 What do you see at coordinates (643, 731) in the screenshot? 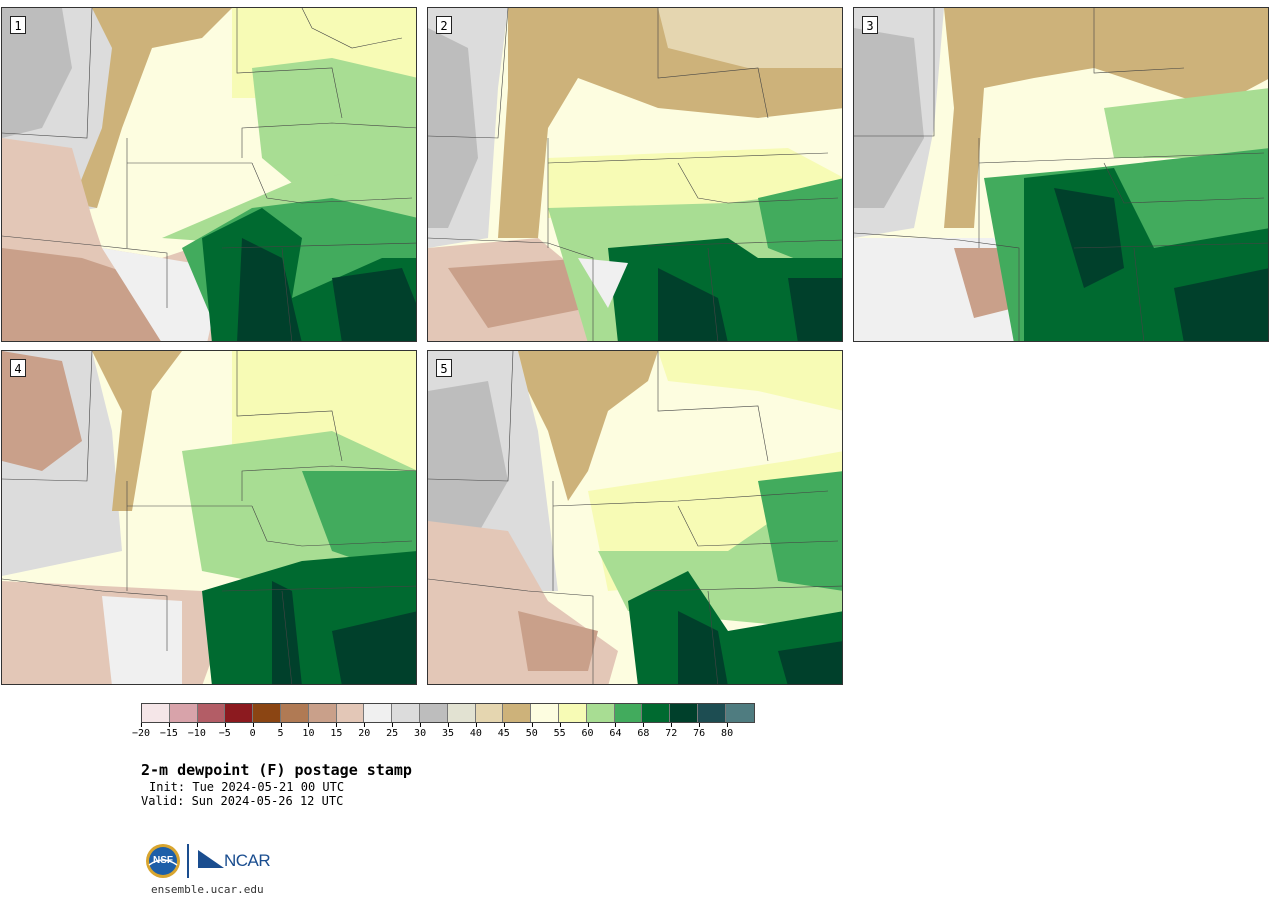
I see `colorbar-tick-label: 68` at bounding box center [643, 731].